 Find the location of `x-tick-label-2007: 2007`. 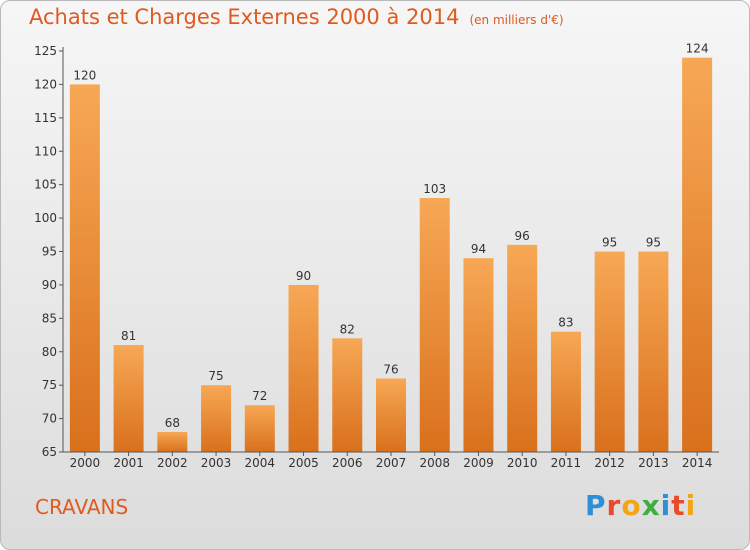

x-tick-label-2007: 2007 is located at coordinates (391, 463).